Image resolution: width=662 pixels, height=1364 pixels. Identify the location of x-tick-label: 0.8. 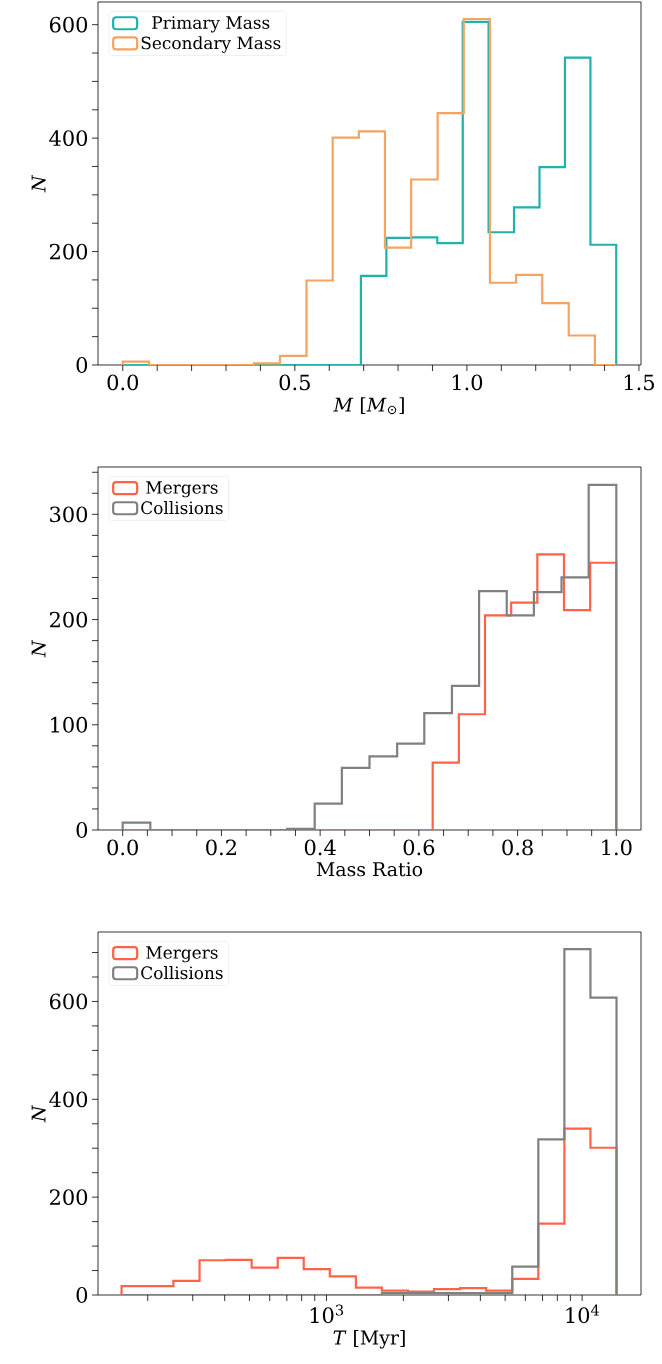
(517, 847).